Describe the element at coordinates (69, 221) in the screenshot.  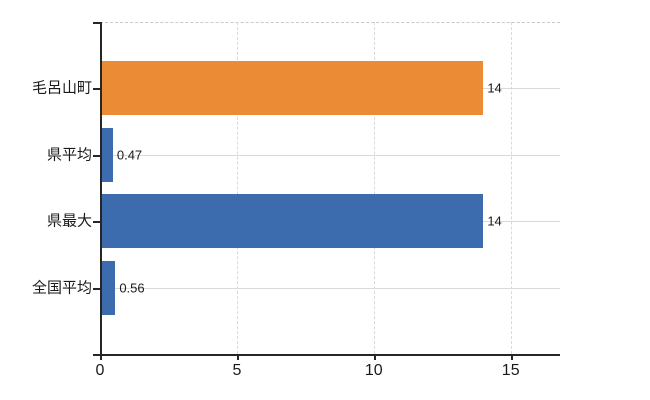
I see `category-label: 県最大` at that location.